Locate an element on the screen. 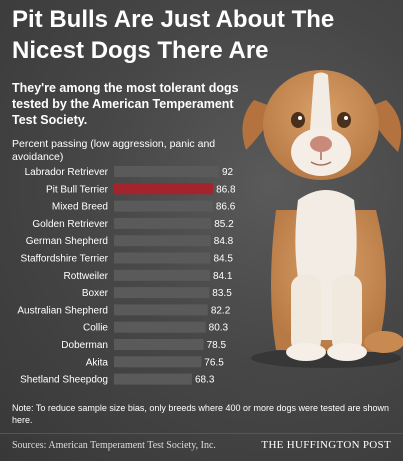 This screenshot has height=461, width=403. category-label: Doberman is located at coordinates (84, 345).